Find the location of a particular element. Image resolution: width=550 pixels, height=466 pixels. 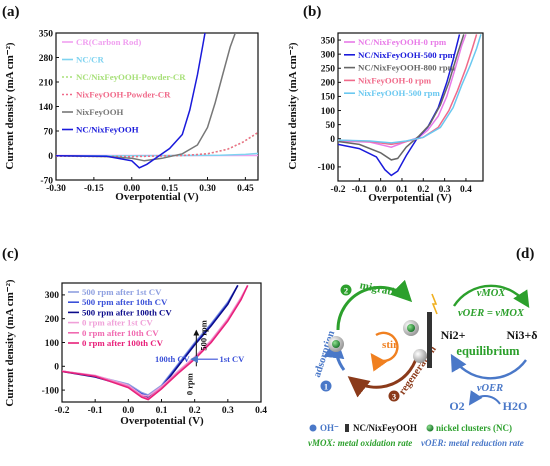

equilibrium-label: equilibrium is located at coordinates (488, 351).